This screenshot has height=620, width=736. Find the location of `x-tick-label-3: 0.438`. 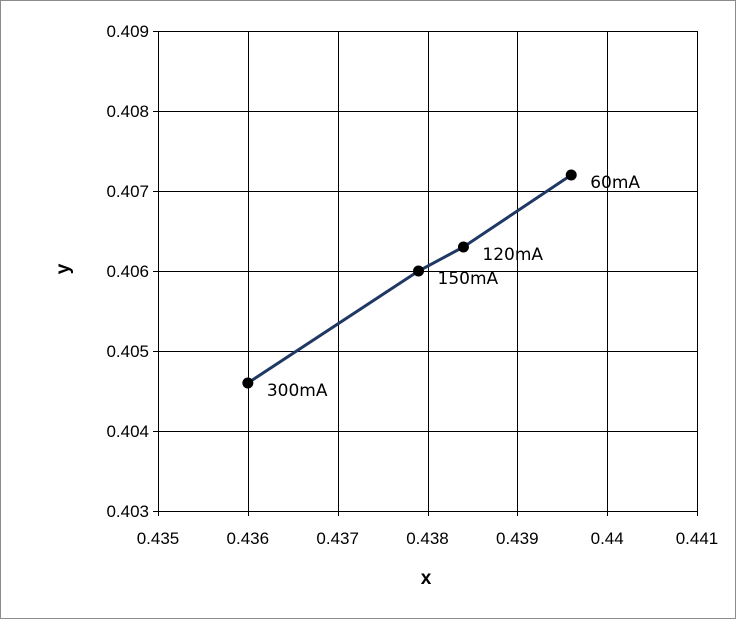

x-tick-label-3: 0.438 is located at coordinates (427, 538).